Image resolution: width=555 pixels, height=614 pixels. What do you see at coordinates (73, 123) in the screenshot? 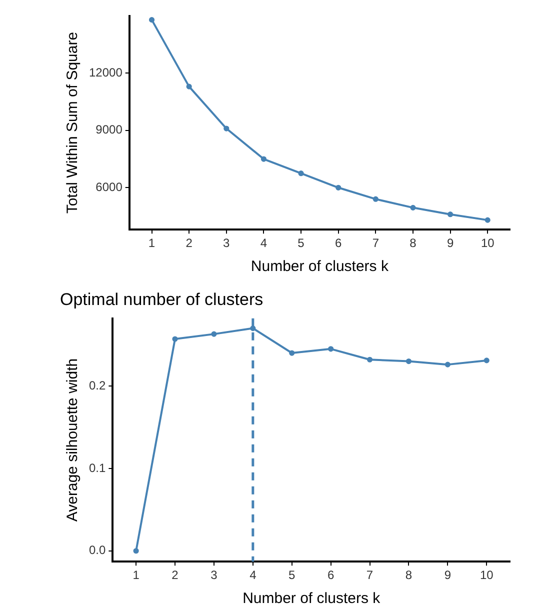
I see `y-axis-title: Total Within Sum of Square` at bounding box center [73, 123].